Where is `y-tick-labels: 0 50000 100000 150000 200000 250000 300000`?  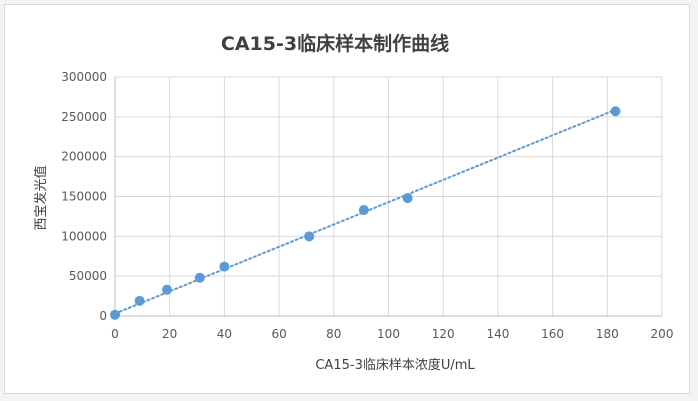
y-tick-labels: 0 50000 100000 150000 200000 250000 300000 is located at coordinates (84, 196).